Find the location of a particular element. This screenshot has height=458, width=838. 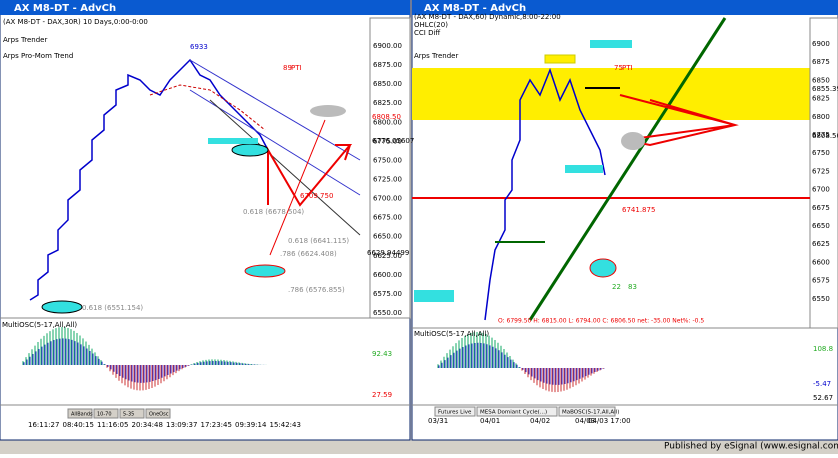

time-label: 20:34:48 is located at coordinates (147, 425).